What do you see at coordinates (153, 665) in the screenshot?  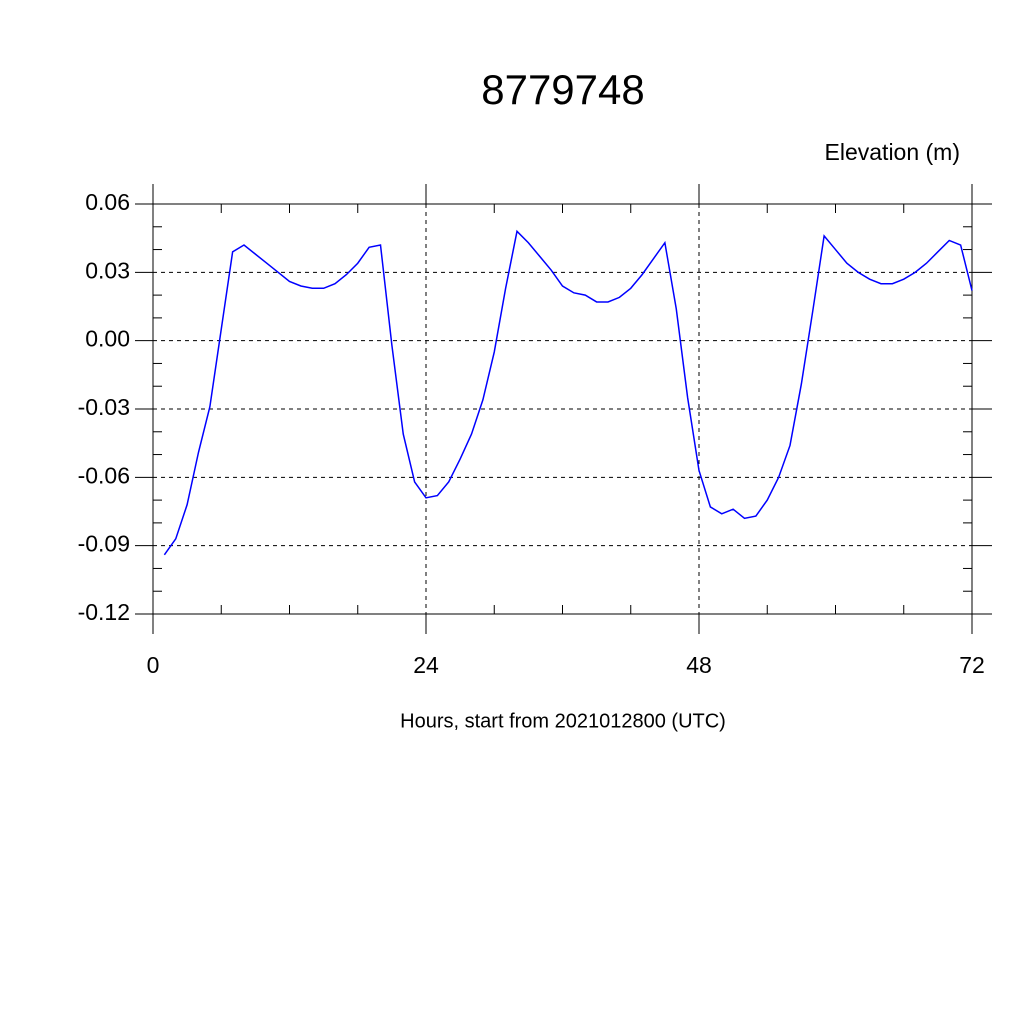 I see `x-tick-label: 0` at bounding box center [153, 665].